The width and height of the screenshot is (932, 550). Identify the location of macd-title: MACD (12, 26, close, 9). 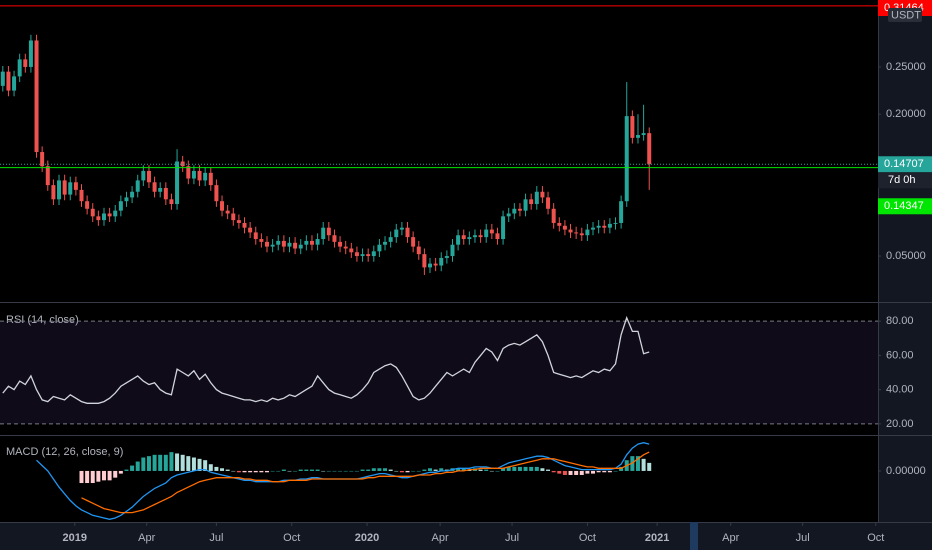
(64, 452).